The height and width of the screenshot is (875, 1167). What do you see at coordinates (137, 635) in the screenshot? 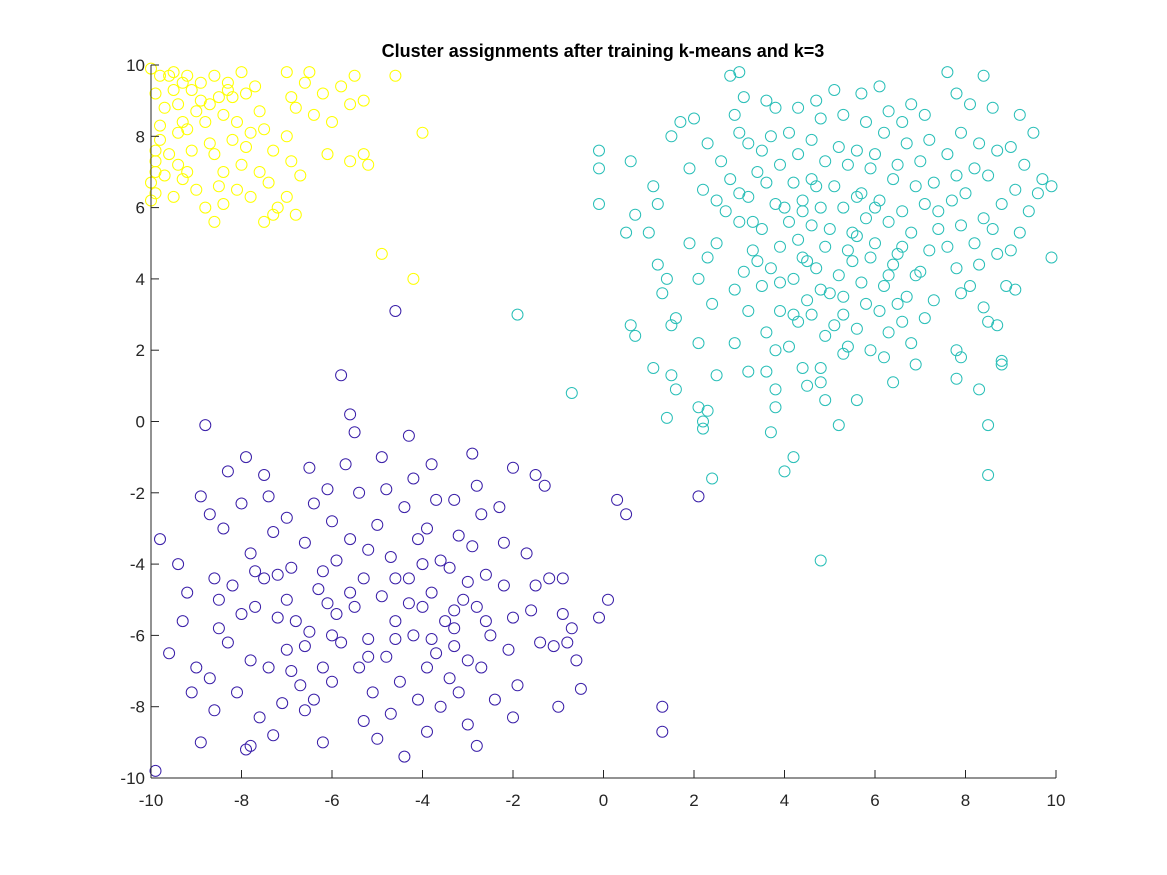
I see `y-tick-label-2: -6` at bounding box center [137, 635].